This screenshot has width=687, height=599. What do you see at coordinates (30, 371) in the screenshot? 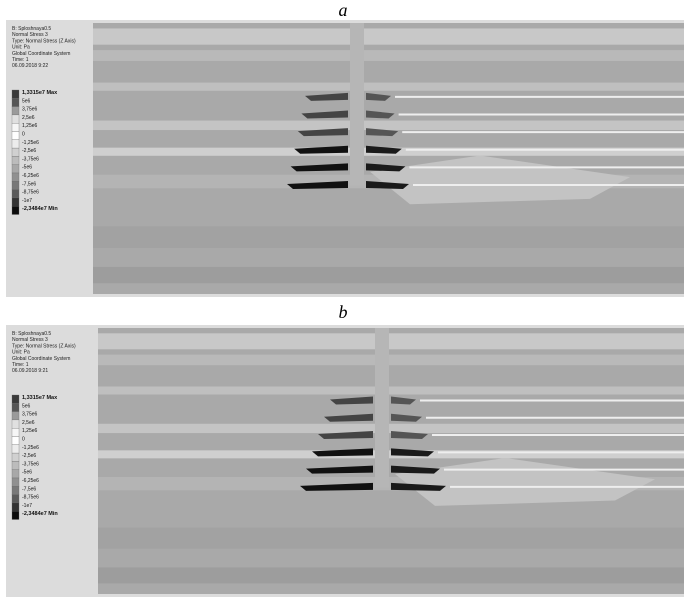
I see `header-line: 06.09.2018 9:21` at bounding box center [30, 371].